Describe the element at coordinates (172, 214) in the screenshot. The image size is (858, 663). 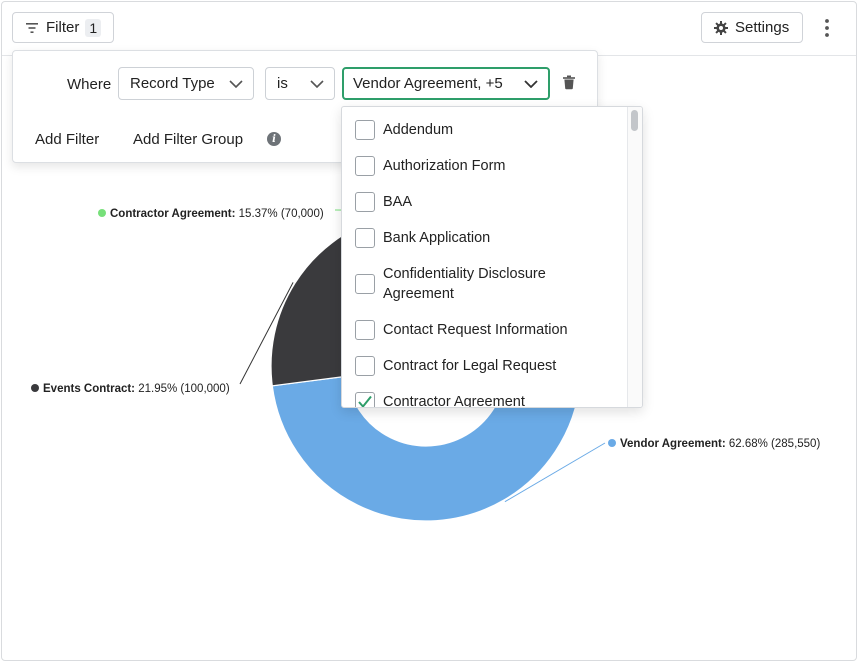
I see `data-label-name: Contractor Agreement:` at that location.